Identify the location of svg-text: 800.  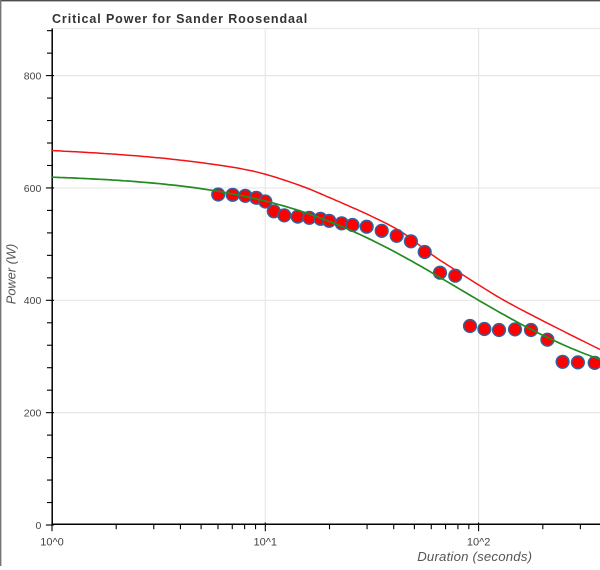
(33, 76).